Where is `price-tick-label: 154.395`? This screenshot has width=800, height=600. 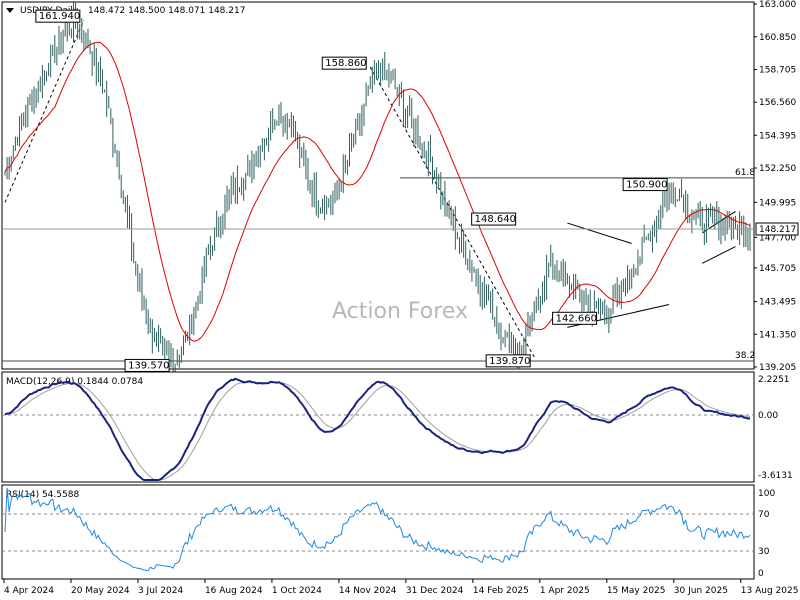
price-tick-label: 154.395 is located at coordinates (777, 136).